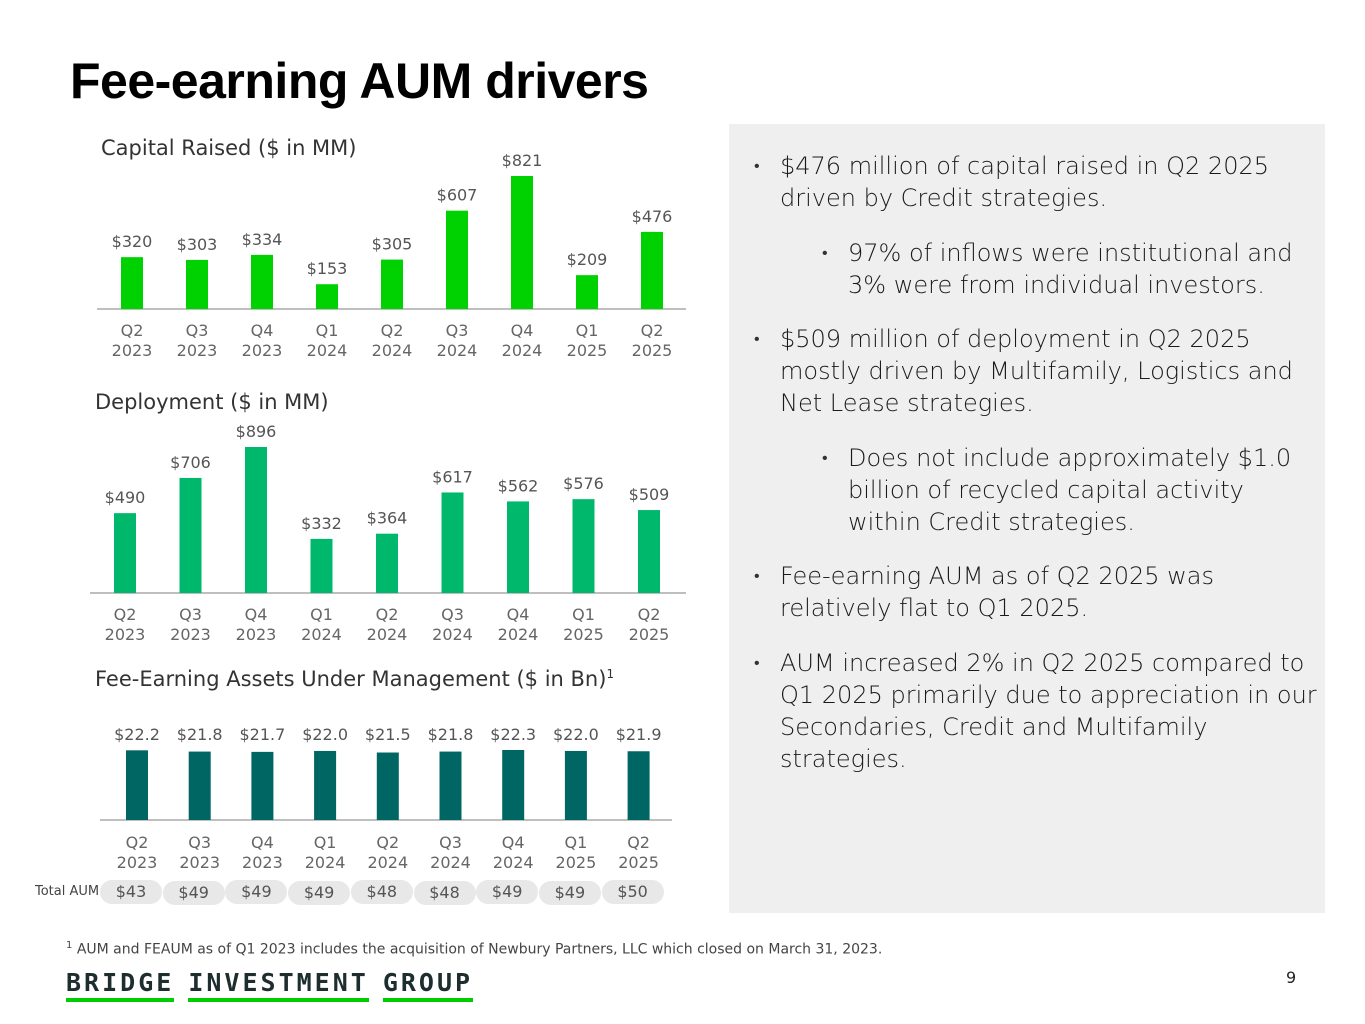  What do you see at coordinates (518, 485) in the screenshot?
I see `data-label: $562` at bounding box center [518, 485].